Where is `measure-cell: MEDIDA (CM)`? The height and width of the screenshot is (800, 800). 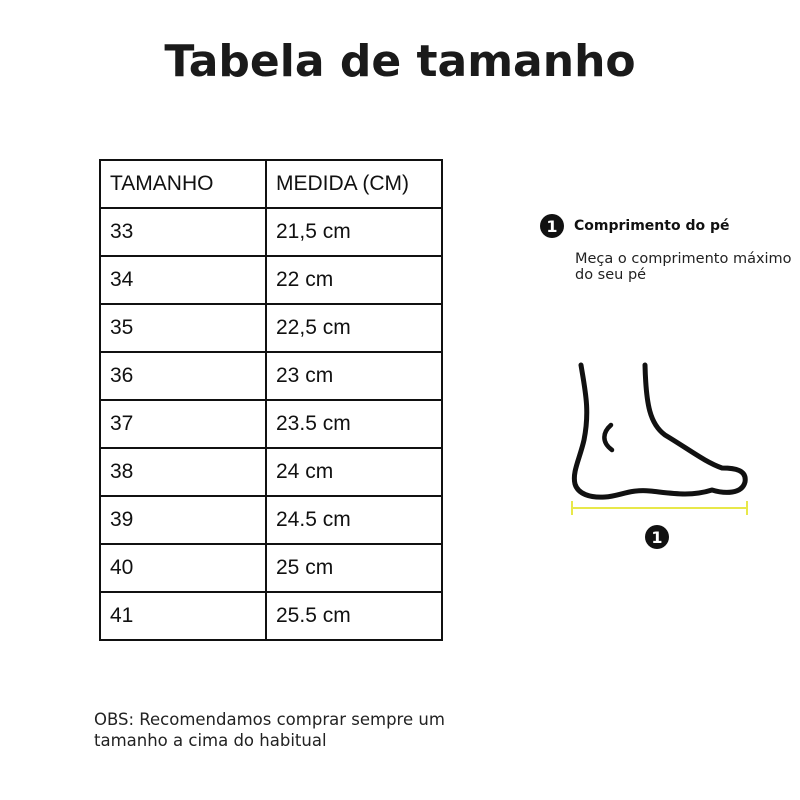
measure-cell: MEDIDA (CM) is located at coordinates (354, 184).